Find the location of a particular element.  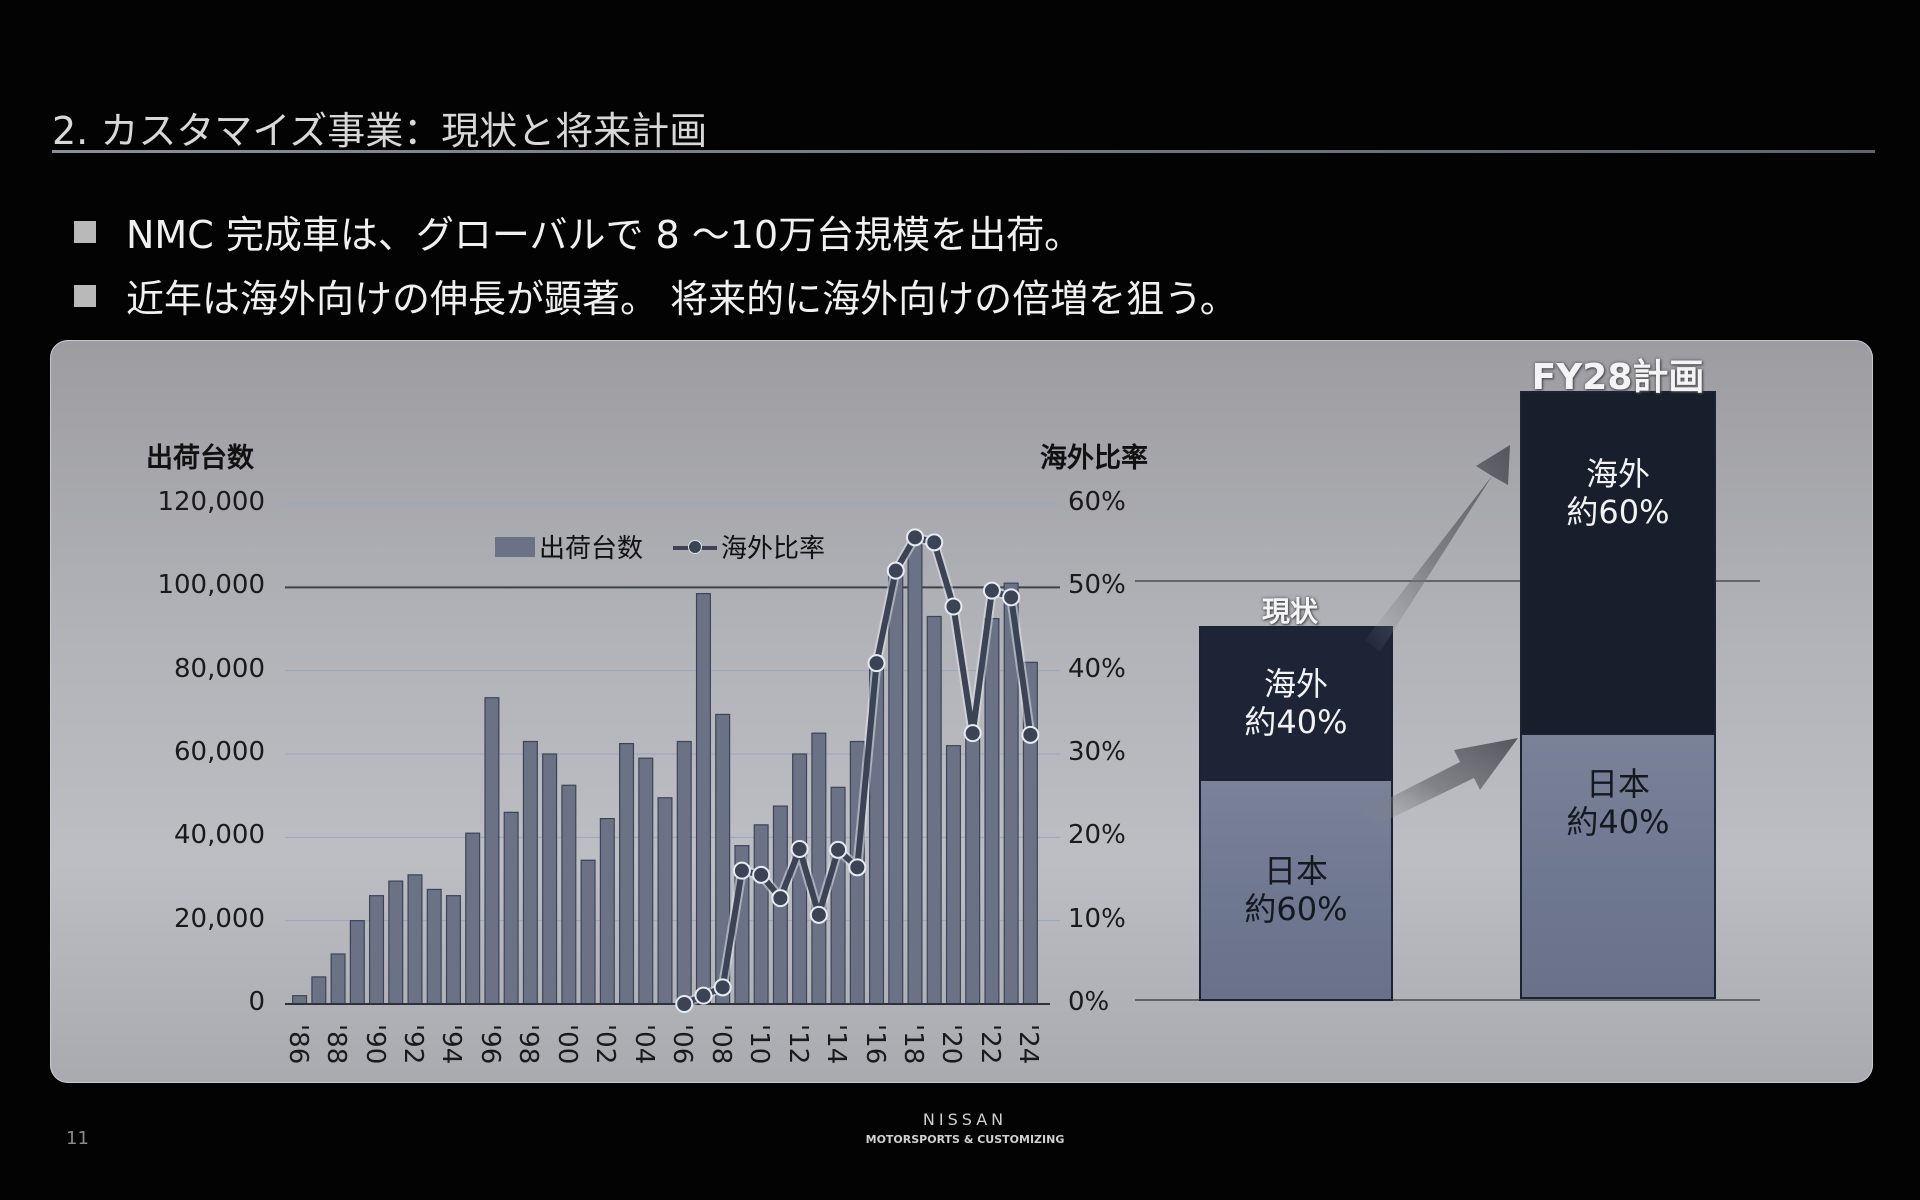

slide-title: 2. カスタマイズ事業：現状と将来計画 is located at coordinates (380, 131).